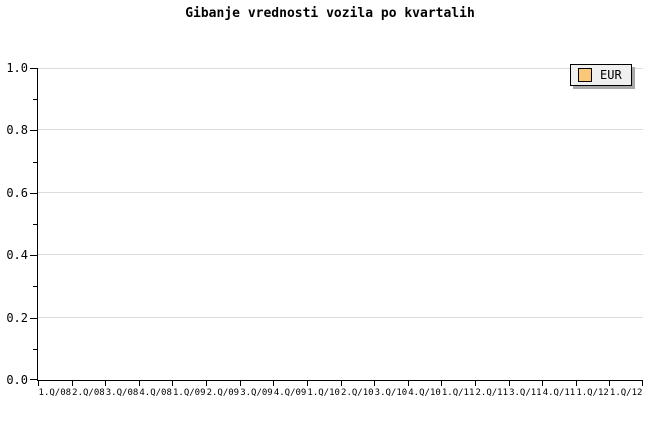 Image resolution: width=660 pixels, height=440 pixels. What do you see at coordinates (585, 75) in the screenshot?
I see `legend-swatch-icon` at bounding box center [585, 75].